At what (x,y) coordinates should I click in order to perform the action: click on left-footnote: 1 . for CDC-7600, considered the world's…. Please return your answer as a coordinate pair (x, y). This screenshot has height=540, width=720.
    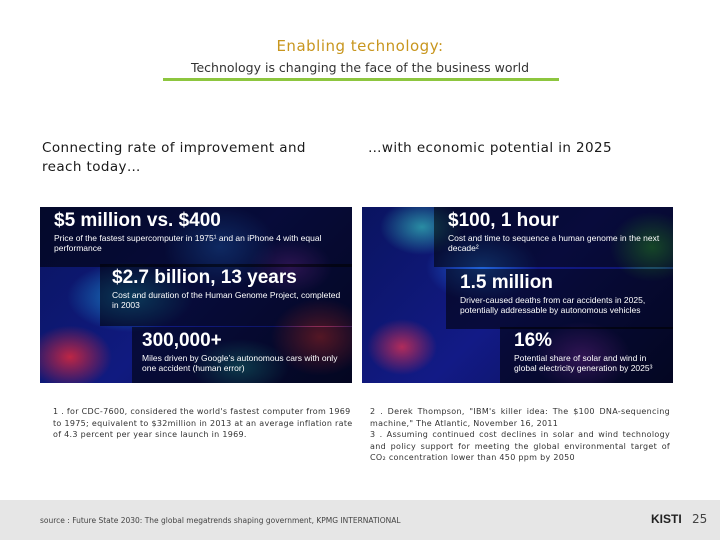
    Looking at the image, I should click on (203, 423).